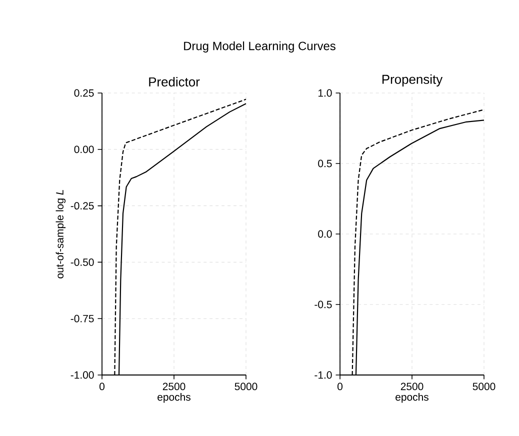 This screenshot has height=436, width=519. Describe the element at coordinates (323, 375) in the screenshot. I see `y-tick-label: -1.0` at that location.